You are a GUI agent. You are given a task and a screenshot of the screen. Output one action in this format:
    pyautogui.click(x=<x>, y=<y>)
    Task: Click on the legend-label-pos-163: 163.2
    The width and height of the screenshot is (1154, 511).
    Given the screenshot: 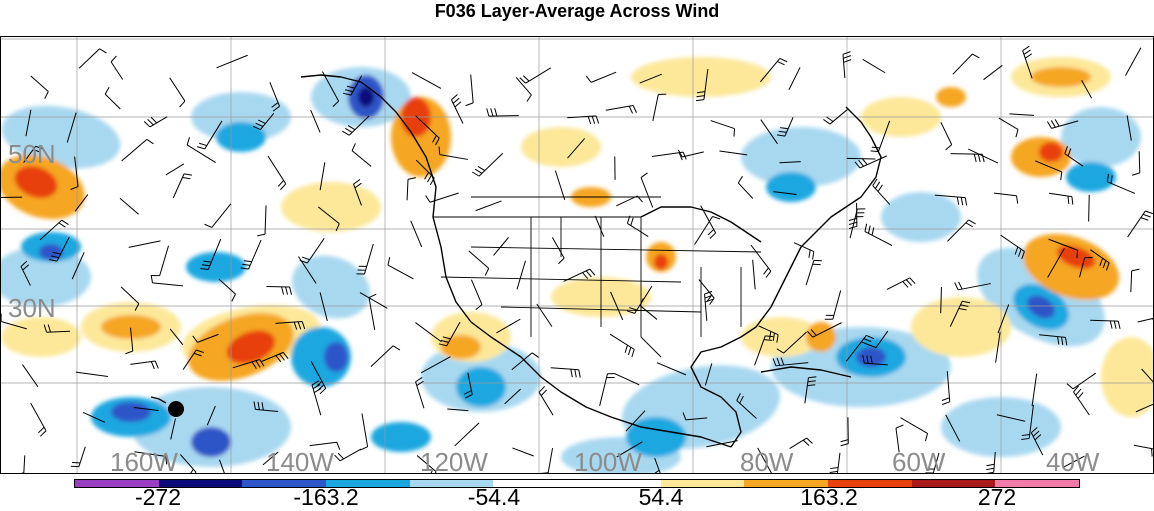 What is the action you would take?
    pyautogui.click(x=829, y=497)
    